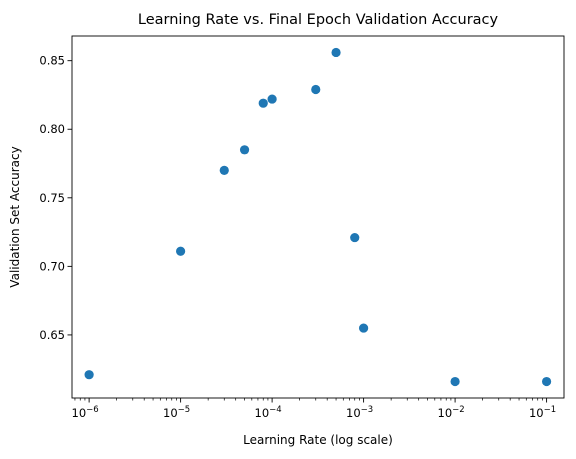  Describe the element at coordinates (52, 335) in the screenshot. I see `y-tick-label: 0.65` at that location.